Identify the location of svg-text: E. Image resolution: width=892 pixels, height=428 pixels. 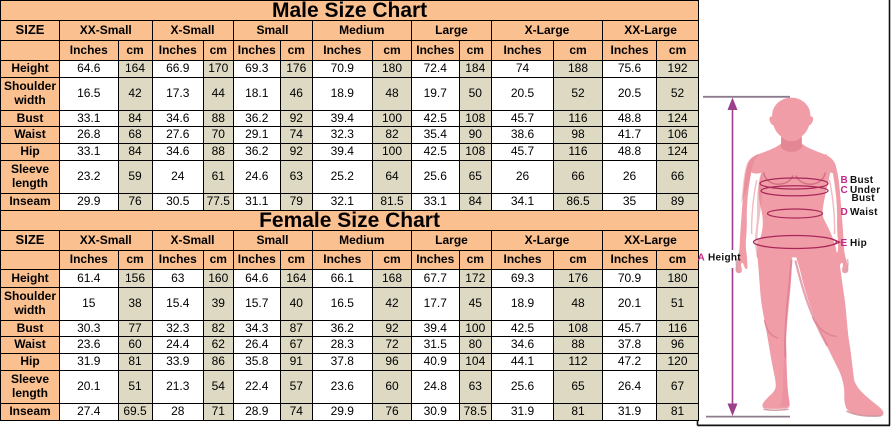
(844, 243).